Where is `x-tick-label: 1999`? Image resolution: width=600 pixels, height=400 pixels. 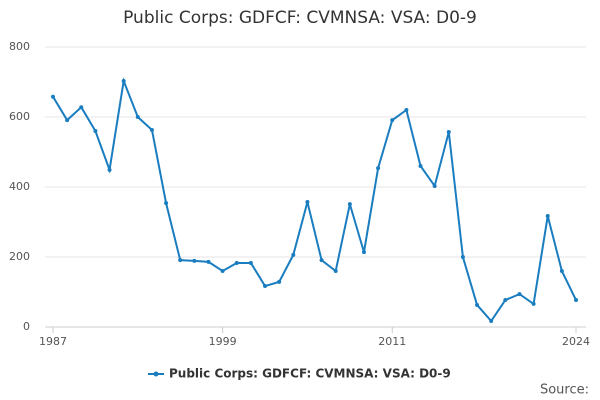
x-tick-label: 1999 is located at coordinates (223, 341).